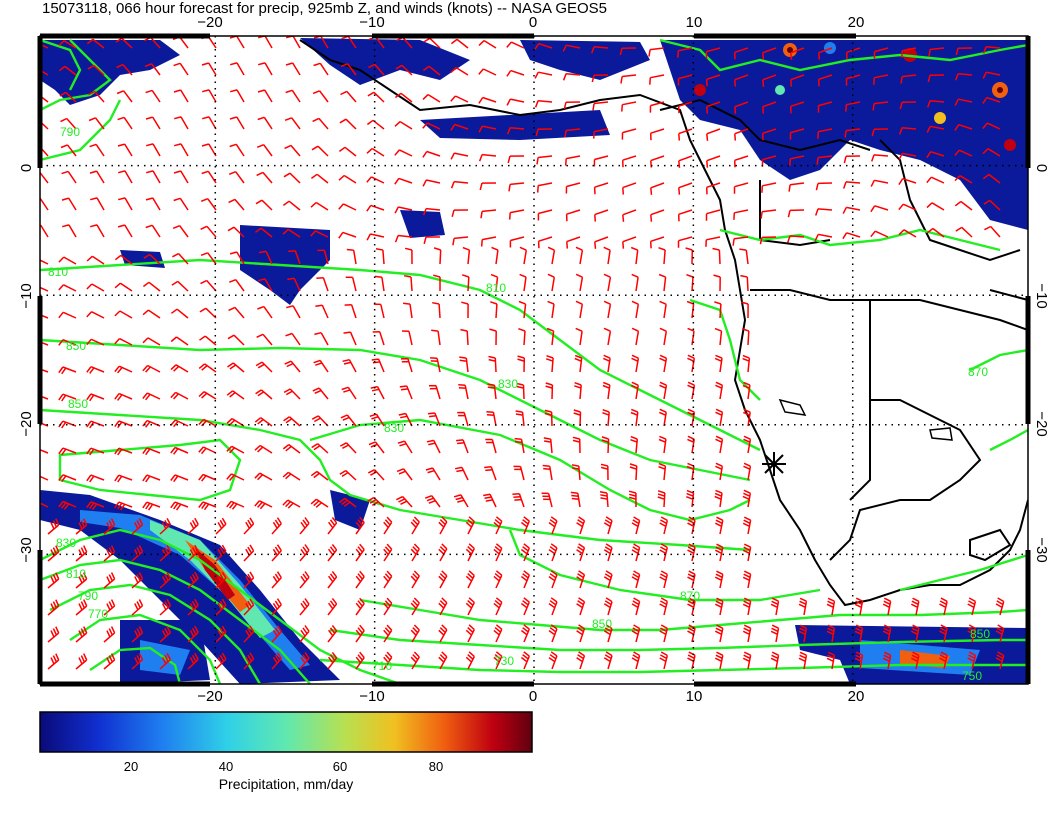 This screenshot has width=1056, height=816. Describe the element at coordinates (26, 423) in the screenshot. I see `lat-label-left: −20` at that location.